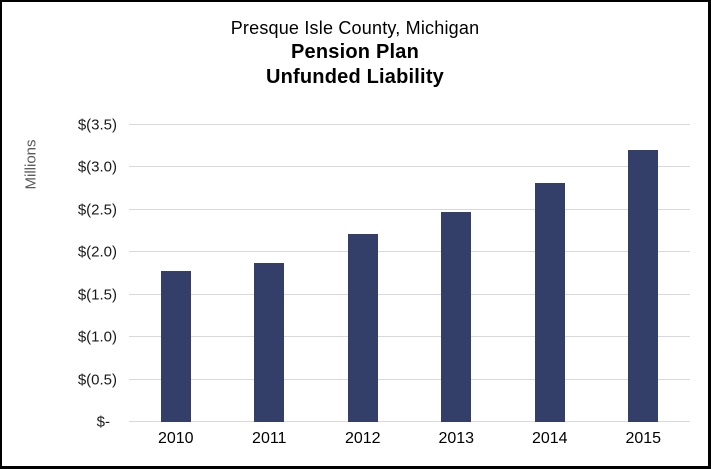 This screenshot has height=469, width=711. I want to click on bar-column-2014, so click(550, 273).